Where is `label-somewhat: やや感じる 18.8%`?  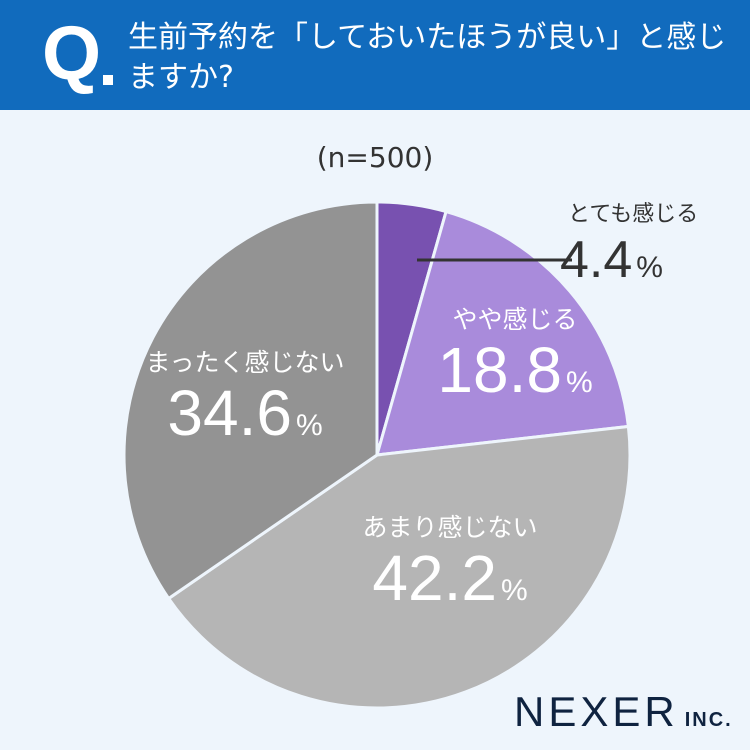
label-somewhat: やや感じる 18.8% is located at coordinates (515, 355).